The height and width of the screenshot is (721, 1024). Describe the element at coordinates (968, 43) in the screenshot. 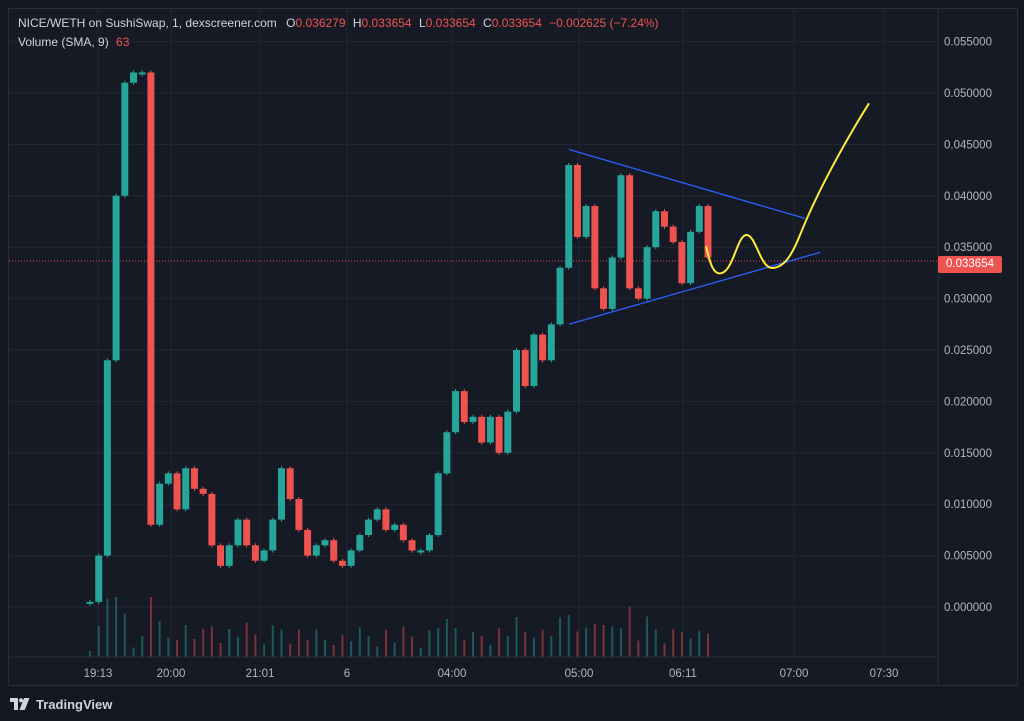

I see `y-tick-label: 0.055000` at that location.